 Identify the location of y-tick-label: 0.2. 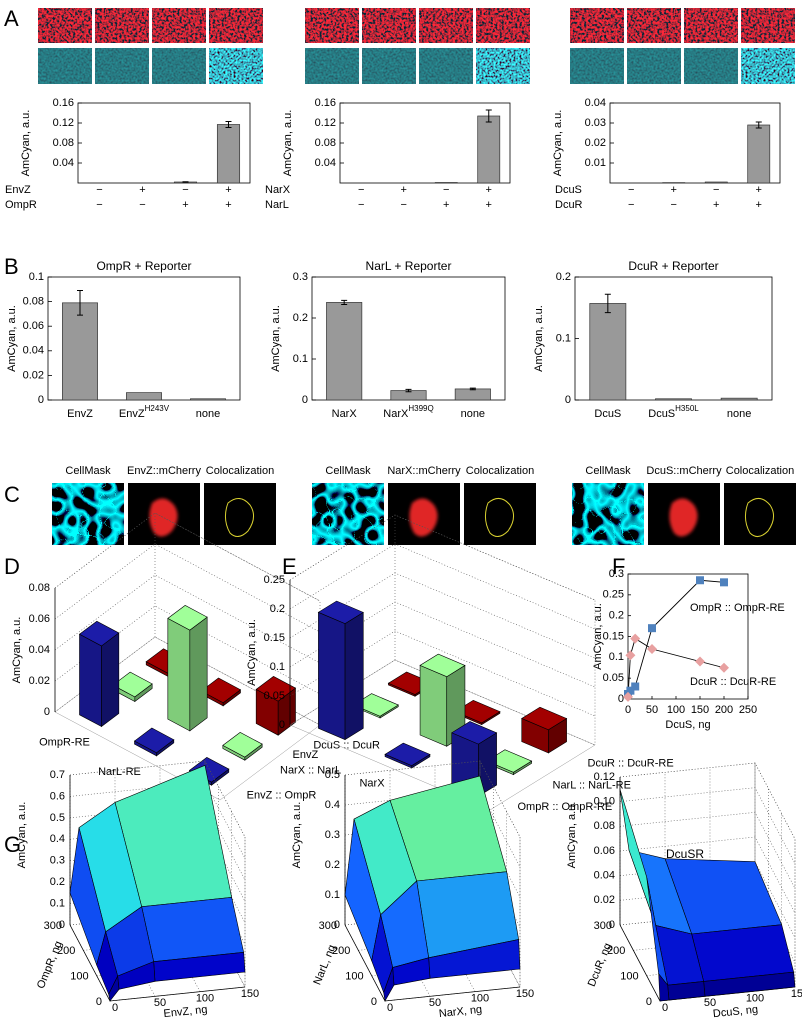
(300, 318).